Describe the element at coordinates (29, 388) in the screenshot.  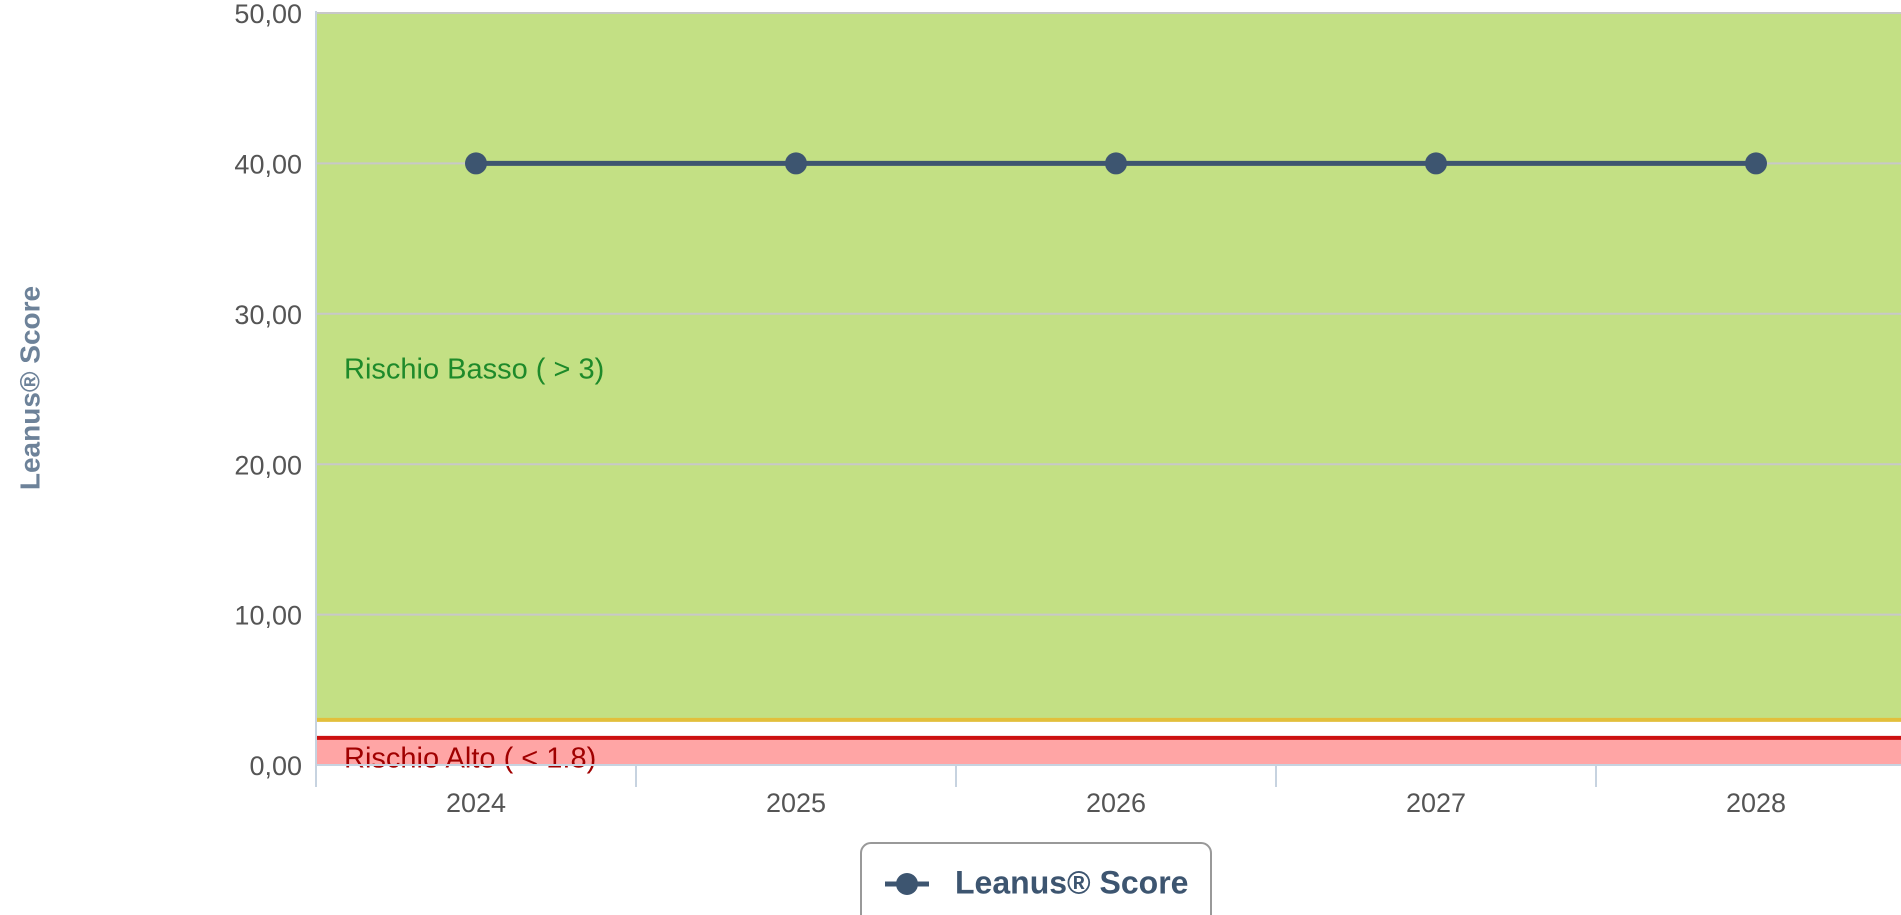
I see `y-axis-title: Leanus® Score` at that location.